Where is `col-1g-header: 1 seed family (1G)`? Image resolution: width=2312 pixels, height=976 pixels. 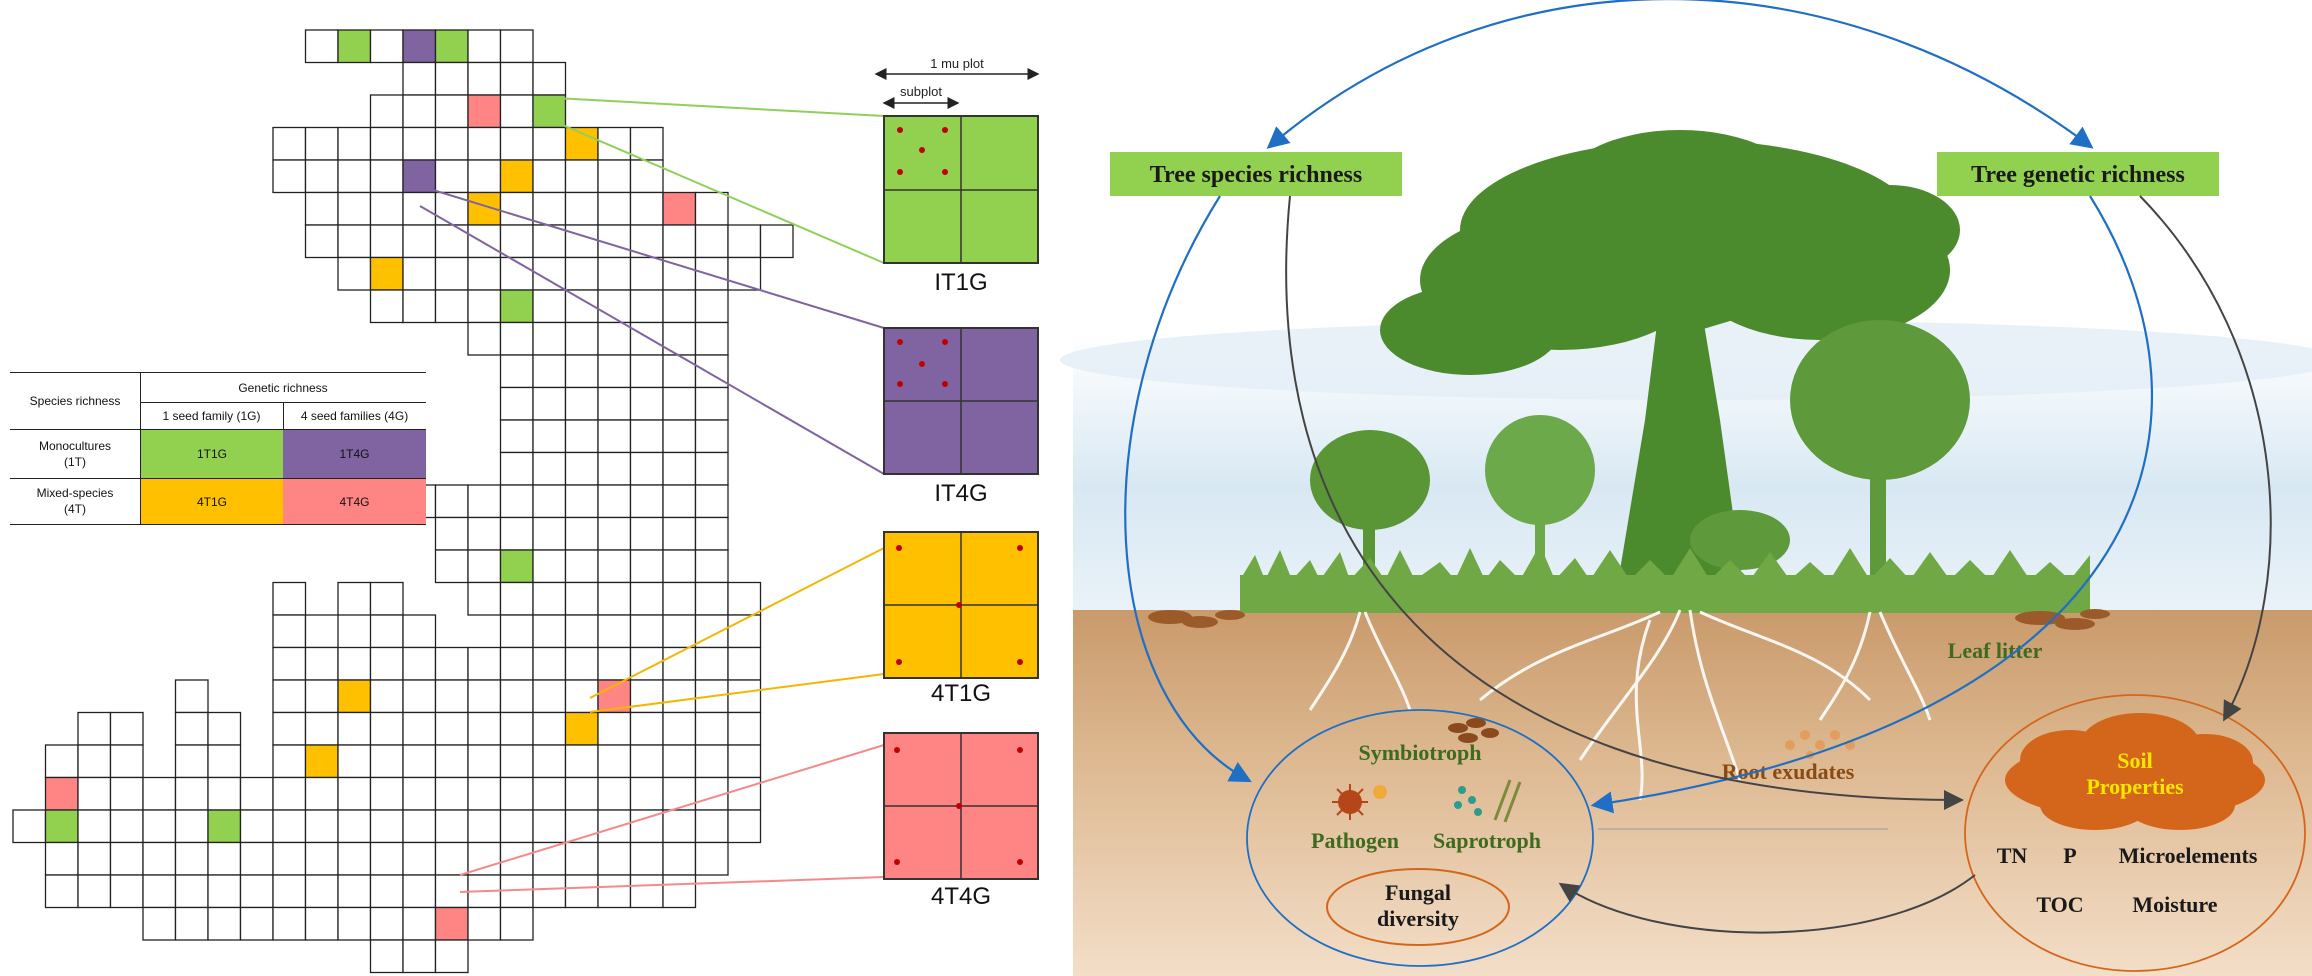 col-1g-header: 1 seed family (1G) is located at coordinates (211, 415).